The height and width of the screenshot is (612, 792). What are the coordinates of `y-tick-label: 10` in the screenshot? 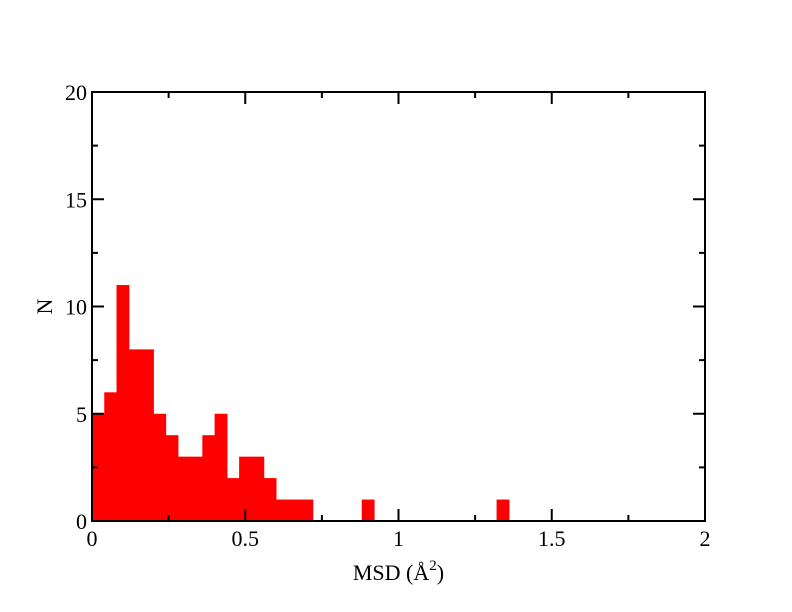 It's located at (76, 307).